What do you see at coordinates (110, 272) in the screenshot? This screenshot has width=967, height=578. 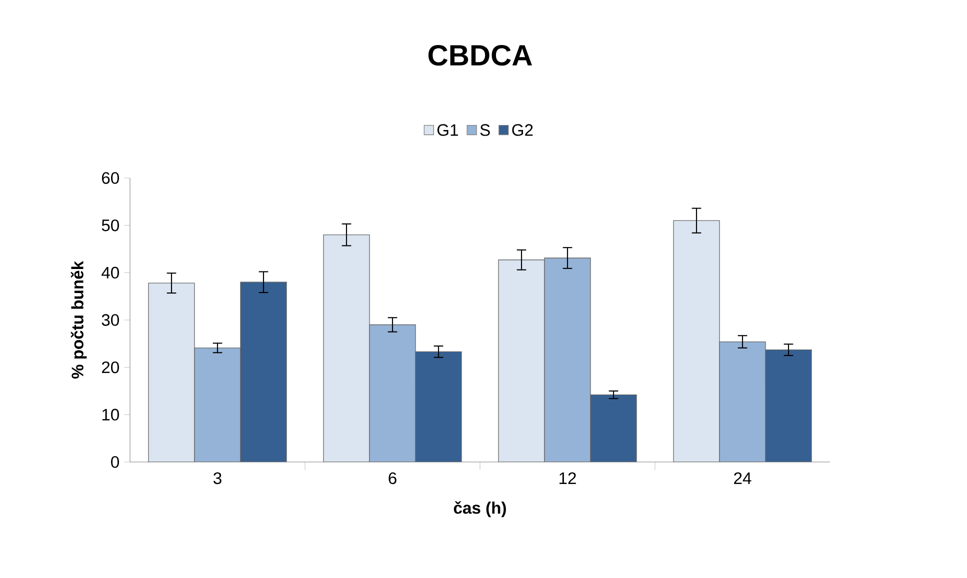 I see `y-tick-label: 40` at bounding box center [110, 272].